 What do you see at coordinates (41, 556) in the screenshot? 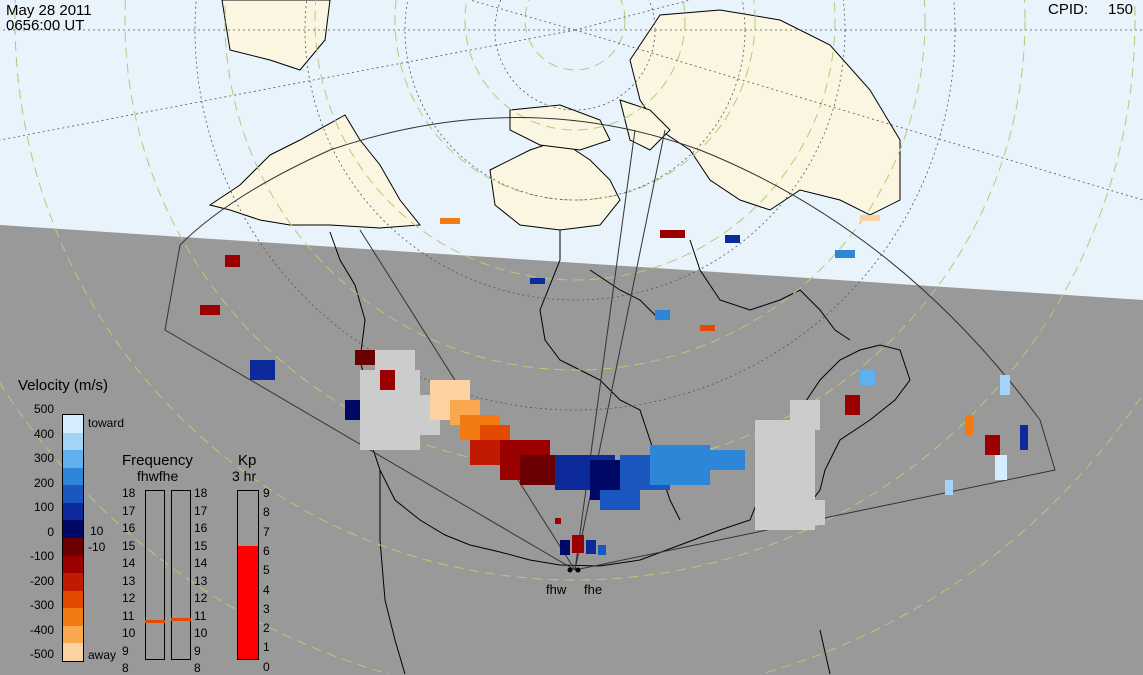
I see `velocity-tick-label: -100` at bounding box center [41, 556].